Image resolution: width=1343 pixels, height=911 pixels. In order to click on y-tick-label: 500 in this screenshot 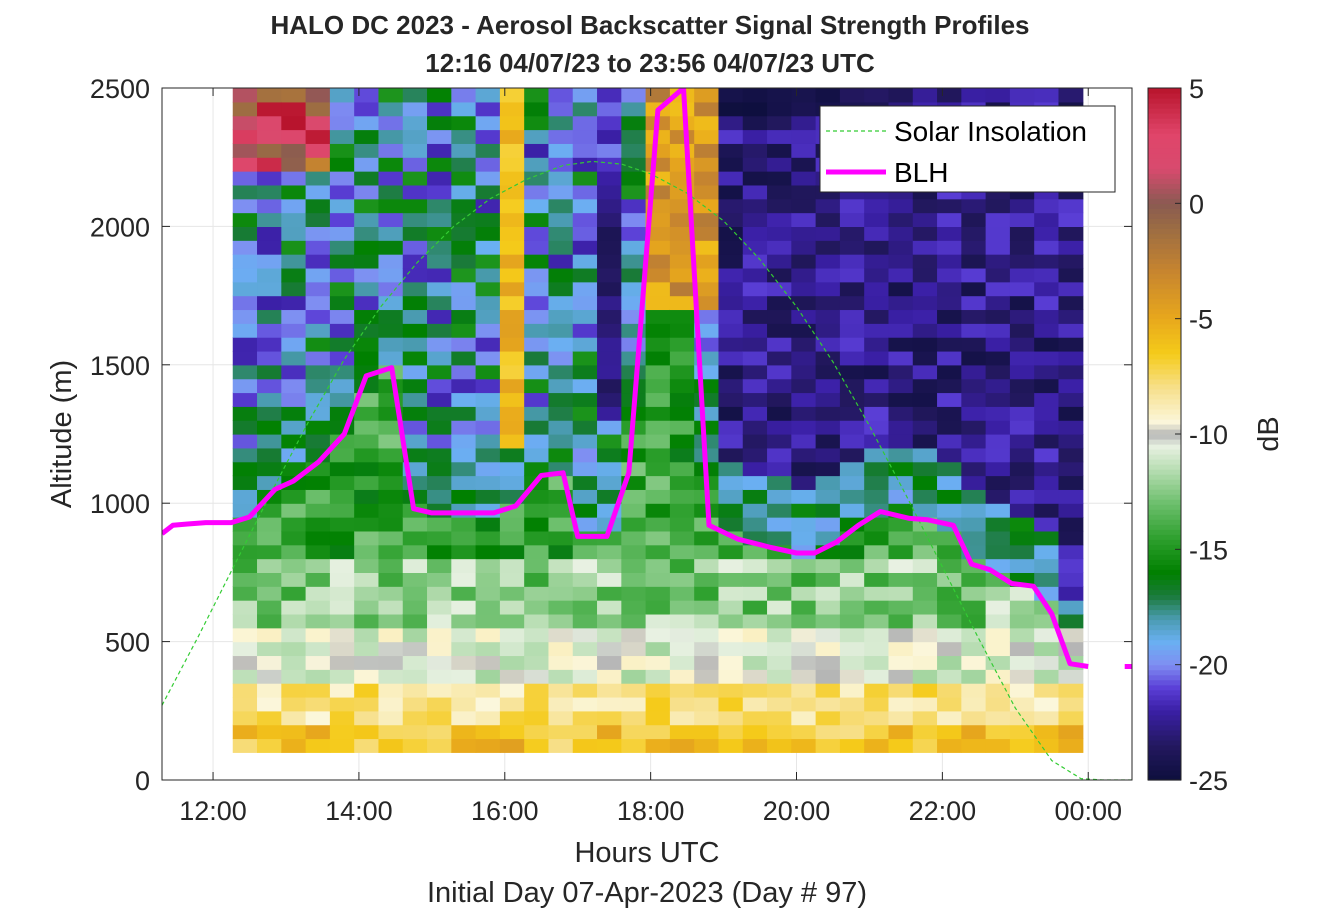, I will do `click(127, 643)`.